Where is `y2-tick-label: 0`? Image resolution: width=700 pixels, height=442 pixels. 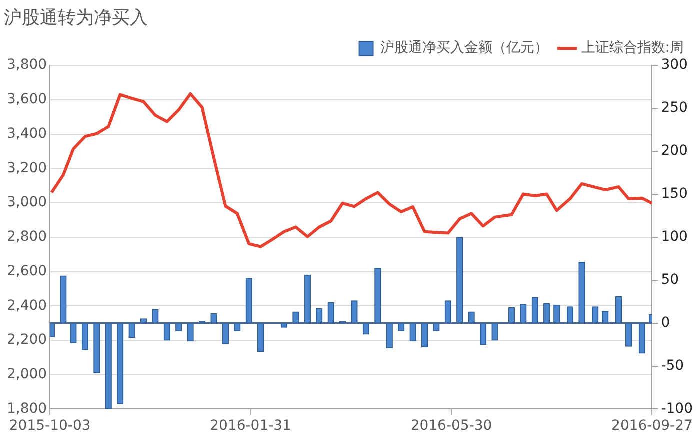
y2-tick-label: 0 is located at coordinates (665, 322).